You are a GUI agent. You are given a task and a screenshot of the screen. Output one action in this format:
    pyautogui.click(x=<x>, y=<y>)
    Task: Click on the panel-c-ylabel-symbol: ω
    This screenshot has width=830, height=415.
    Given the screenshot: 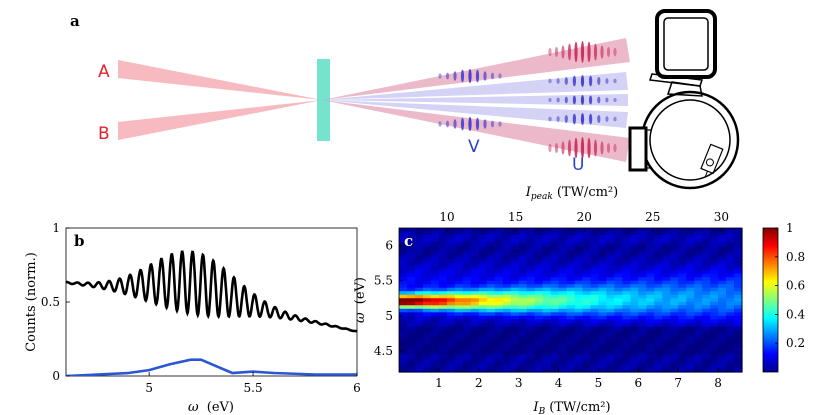 What is the action you would take?
    pyautogui.click(x=360, y=317)
    